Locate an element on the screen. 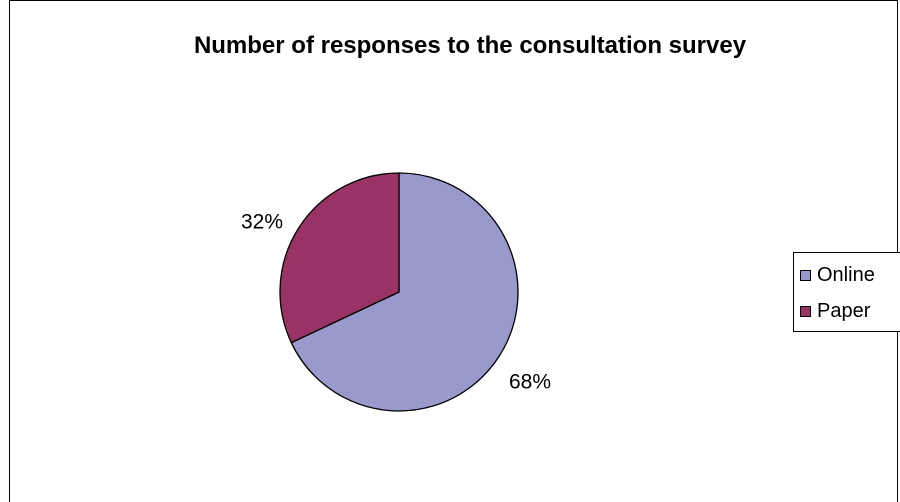 This screenshot has width=900, height=502. legend: Online Paper is located at coordinates (846, 292).